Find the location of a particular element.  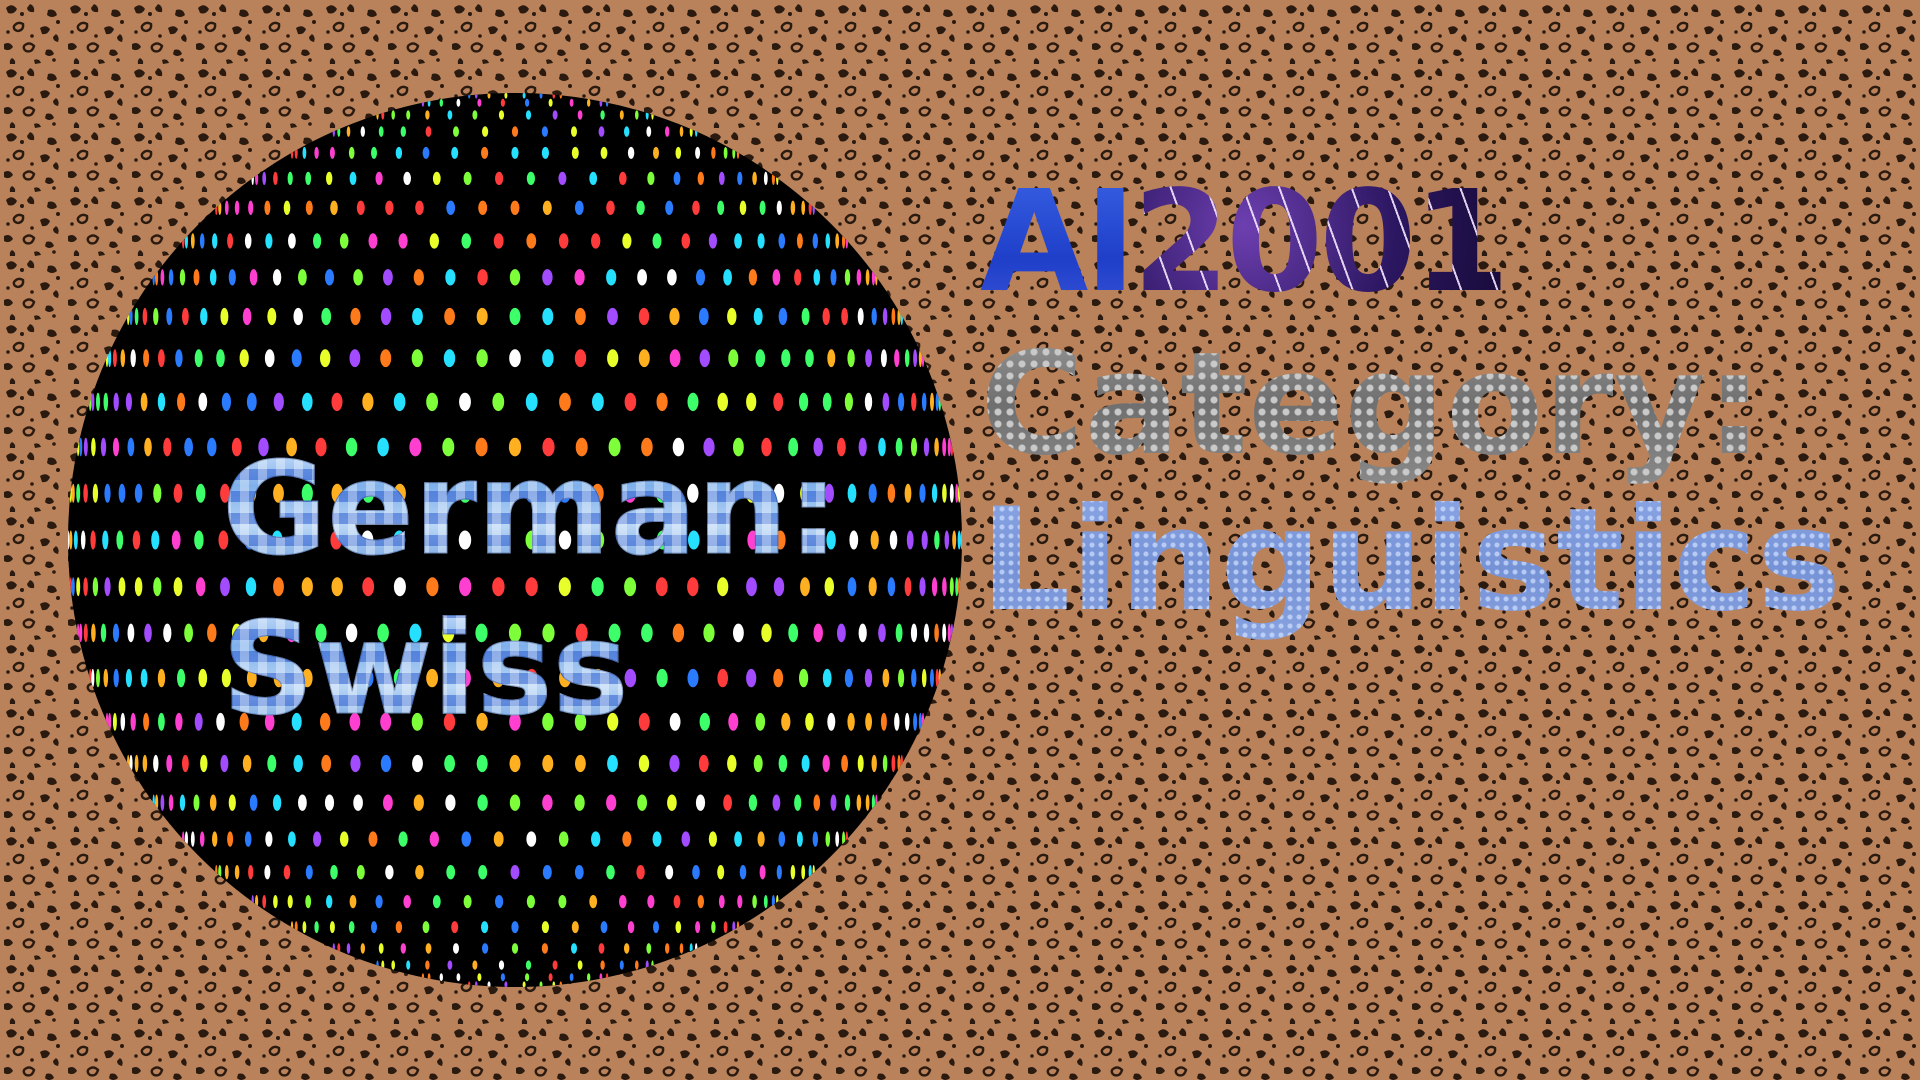

globe-label-line-2: Swiss is located at coordinates (530, 670).